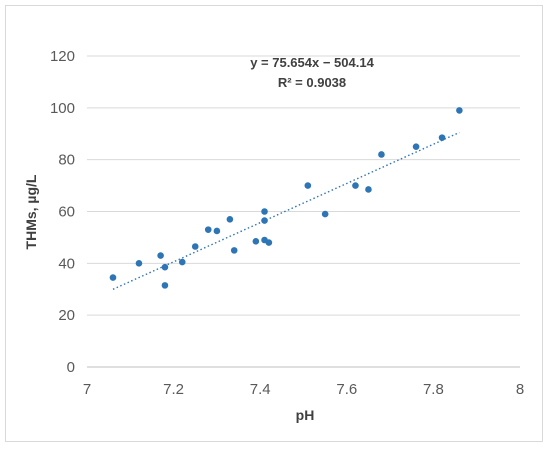  What do you see at coordinates (66, 160) in the screenshot?
I see `y-tick-label: 80` at bounding box center [66, 160].